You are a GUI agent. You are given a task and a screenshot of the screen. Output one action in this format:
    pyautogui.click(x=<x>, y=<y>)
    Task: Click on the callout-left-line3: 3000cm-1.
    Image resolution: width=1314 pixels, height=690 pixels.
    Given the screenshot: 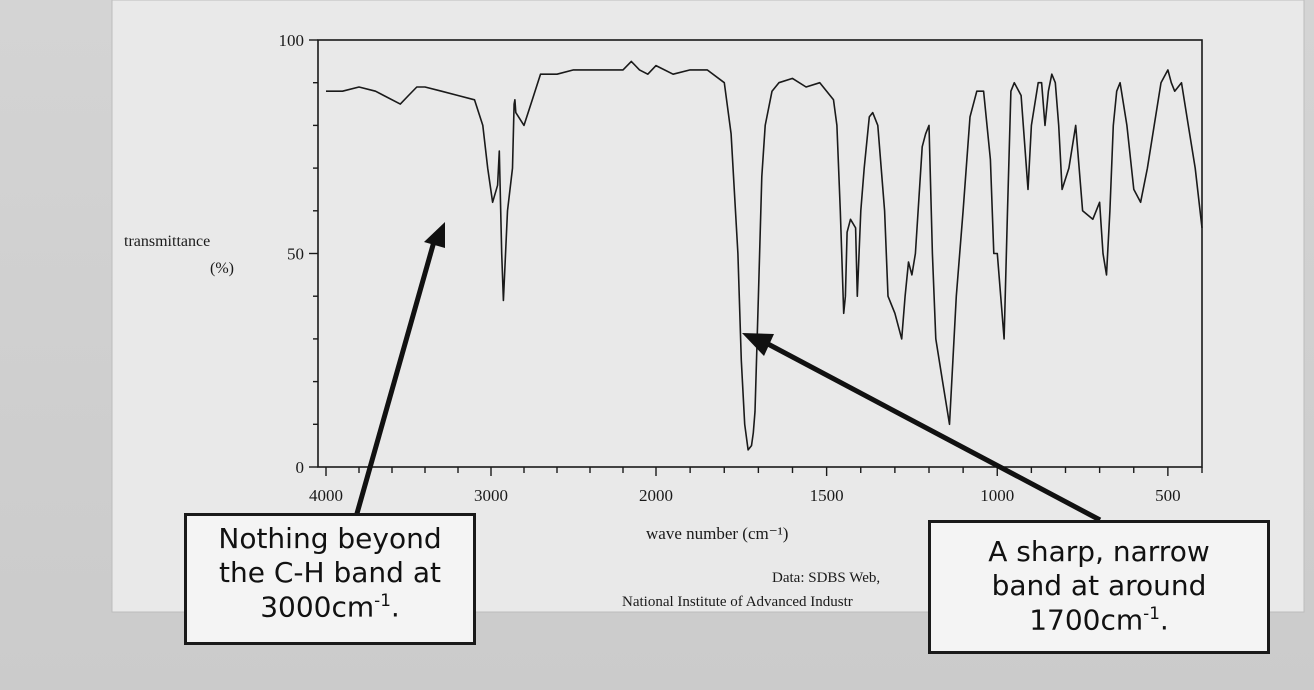 What is the action you would take?
    pyautogui.click(x=330, y=607)
    